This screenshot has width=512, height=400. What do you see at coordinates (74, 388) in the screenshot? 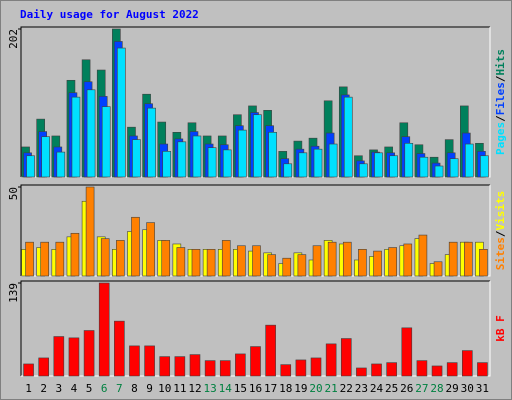
I see `x-tick-label: 4` at bounding box center [74, 388].